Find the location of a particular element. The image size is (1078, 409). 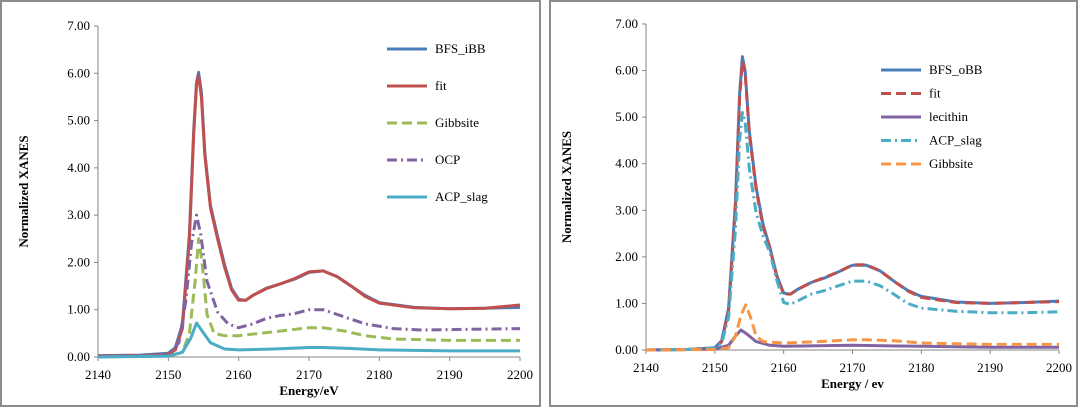

x-axis-title: Energy / ev is located at coordinates (852, 383).